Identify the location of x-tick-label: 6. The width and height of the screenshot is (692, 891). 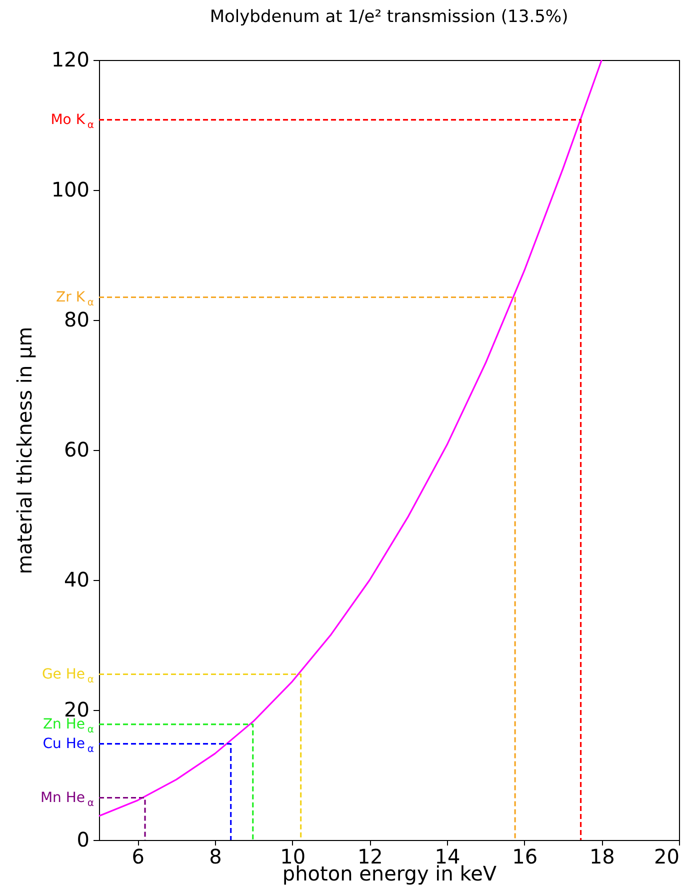
(138, 856).